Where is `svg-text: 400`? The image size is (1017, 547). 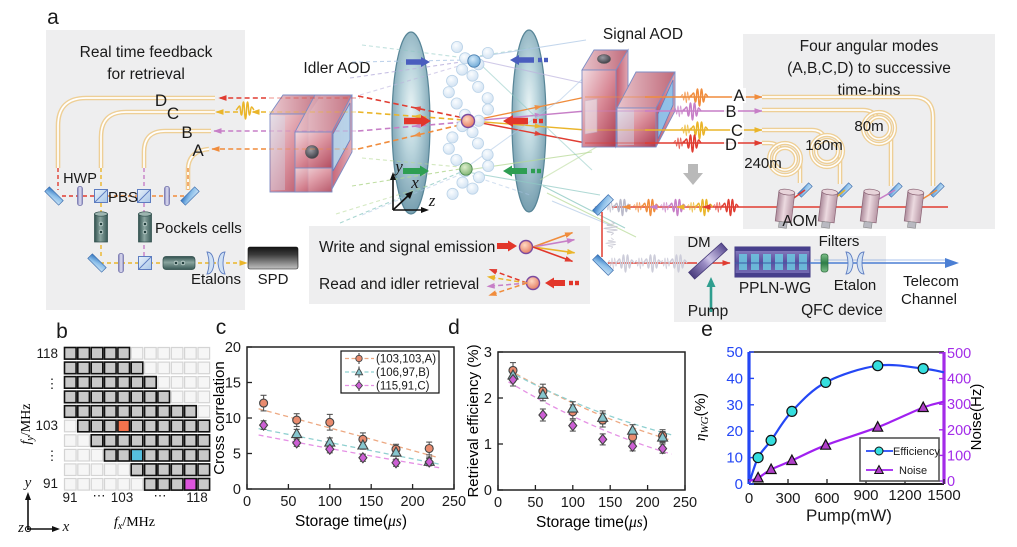
svg-text: 400 is located at coordinates (959, 380).